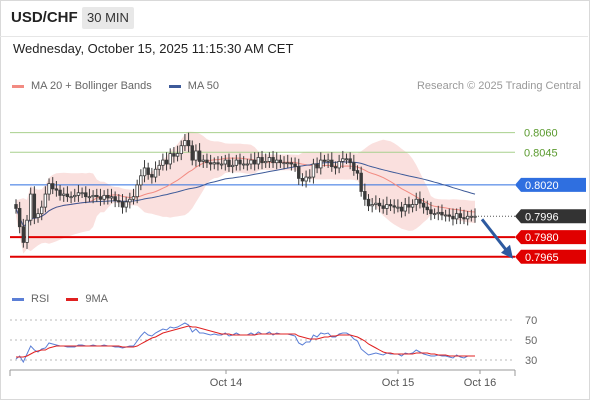  Describe the element at coordinates (550, 196) in the screenshot. I see `level-labels-layer: 0.8060 0.8045 0.8020 0.7996 0.7980 0.7965` at that location.